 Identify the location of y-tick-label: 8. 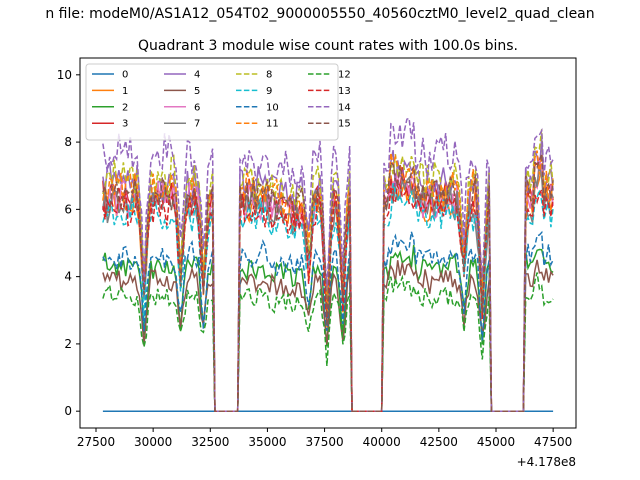
(68, 142).